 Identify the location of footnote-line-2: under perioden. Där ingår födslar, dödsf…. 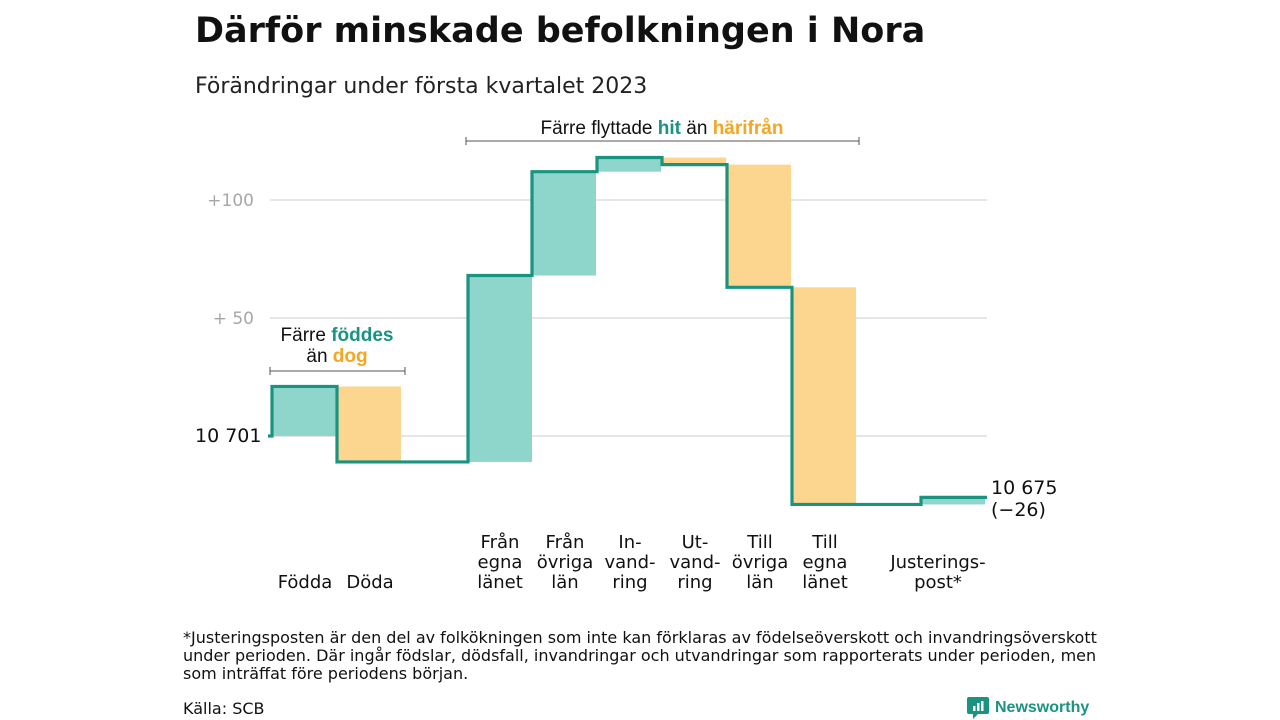
(639, 655).